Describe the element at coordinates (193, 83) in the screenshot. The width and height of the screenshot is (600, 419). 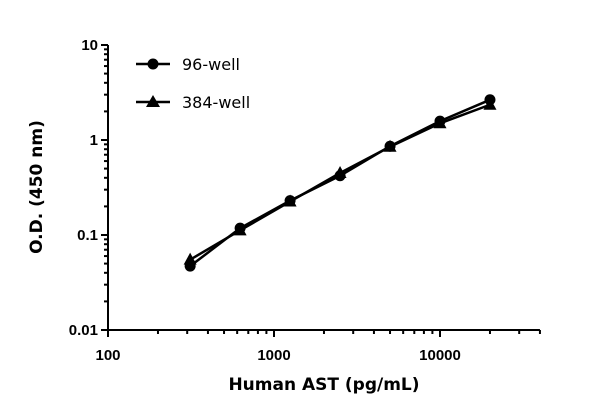
I see `legend: 96-well 384-well` at that location.